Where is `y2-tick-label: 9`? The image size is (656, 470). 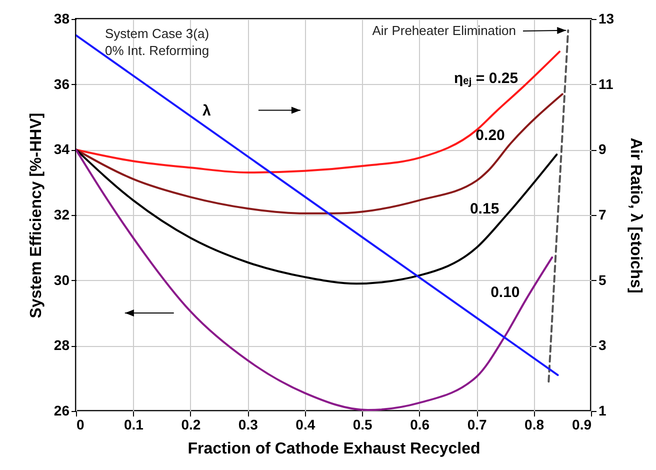
y2-tick-label: 9 is located at coordinates (602, 149).